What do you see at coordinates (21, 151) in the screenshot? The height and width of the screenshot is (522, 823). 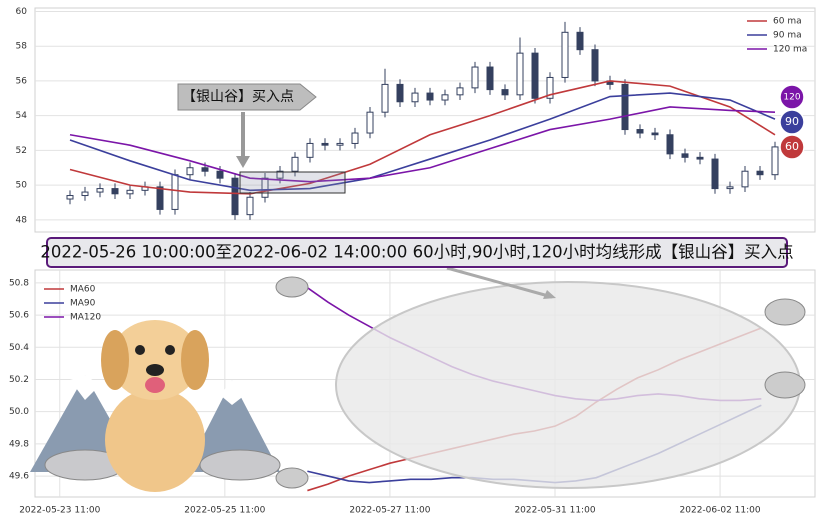 I see `y-tick-label: 52` at bounding box center [21, 151].